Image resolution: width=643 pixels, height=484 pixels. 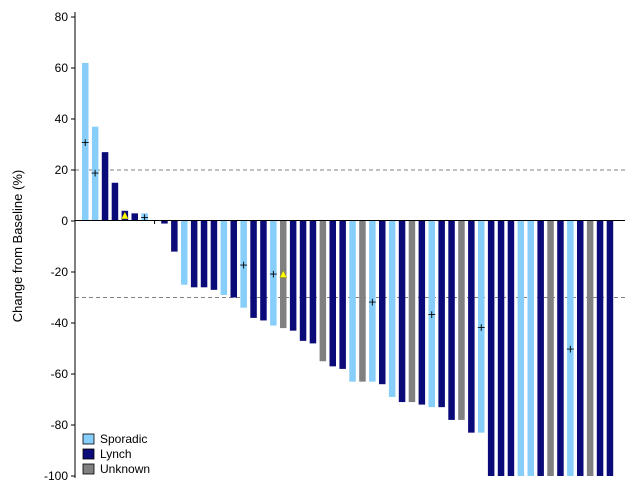 I want to click on legend-swatch-sporadic, so click(x=88, y=439).